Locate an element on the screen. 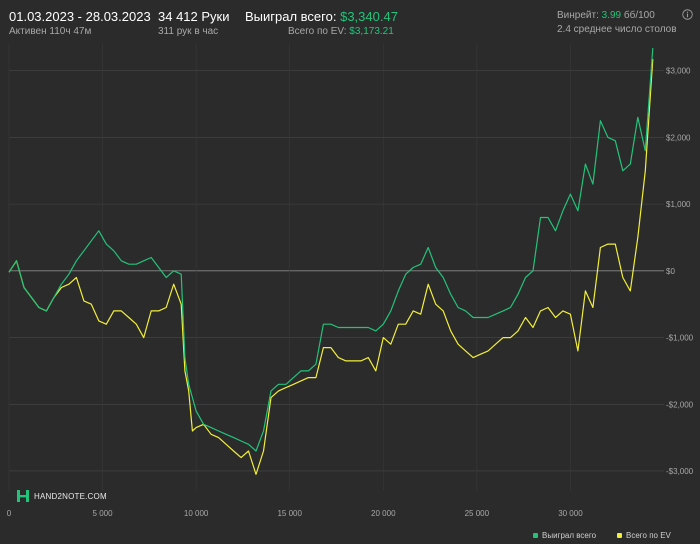 The image size is (700, 544). y-tick-label: -$3,000 is located at coordinates (680, 471).